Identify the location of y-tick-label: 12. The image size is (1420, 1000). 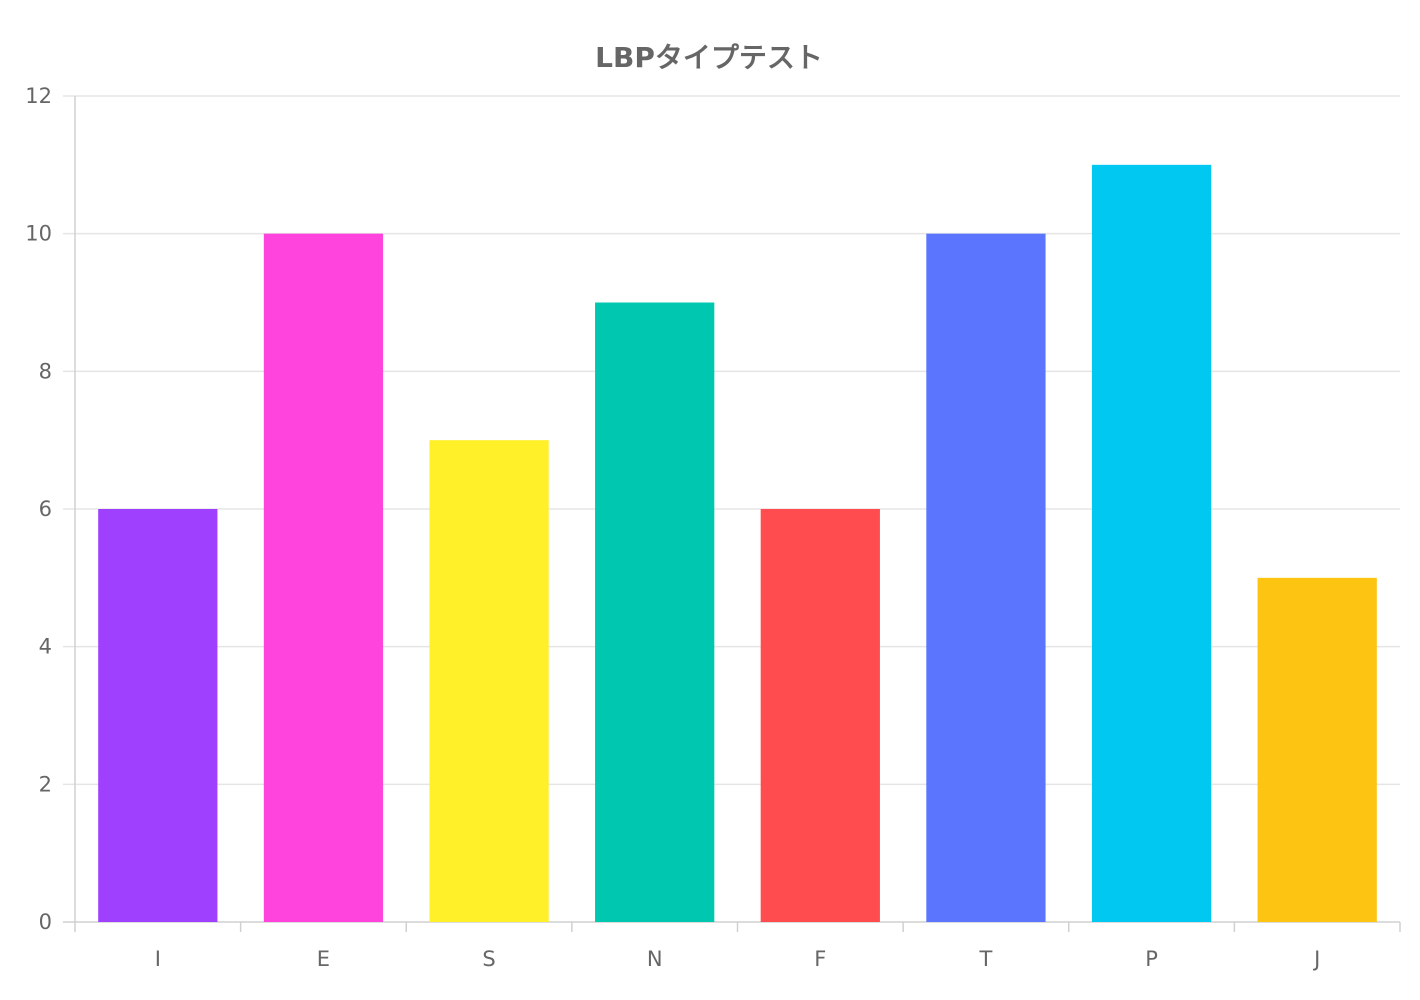
(38, 96).